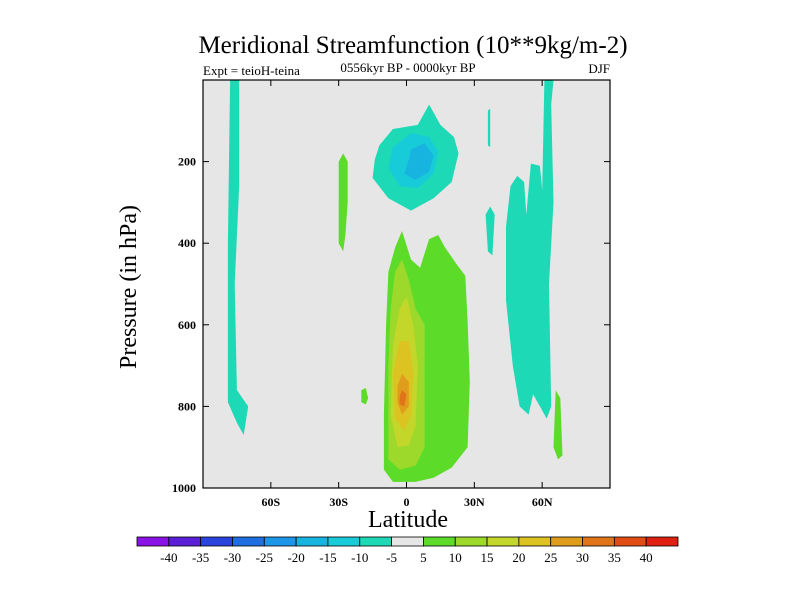 Image resolution: width=800 pixels, height=600 pixels. What do you see at coordinates (232, 557) in the screenshot?
I see `colorbar-label-2: -30` at bounding box center [232, 557].